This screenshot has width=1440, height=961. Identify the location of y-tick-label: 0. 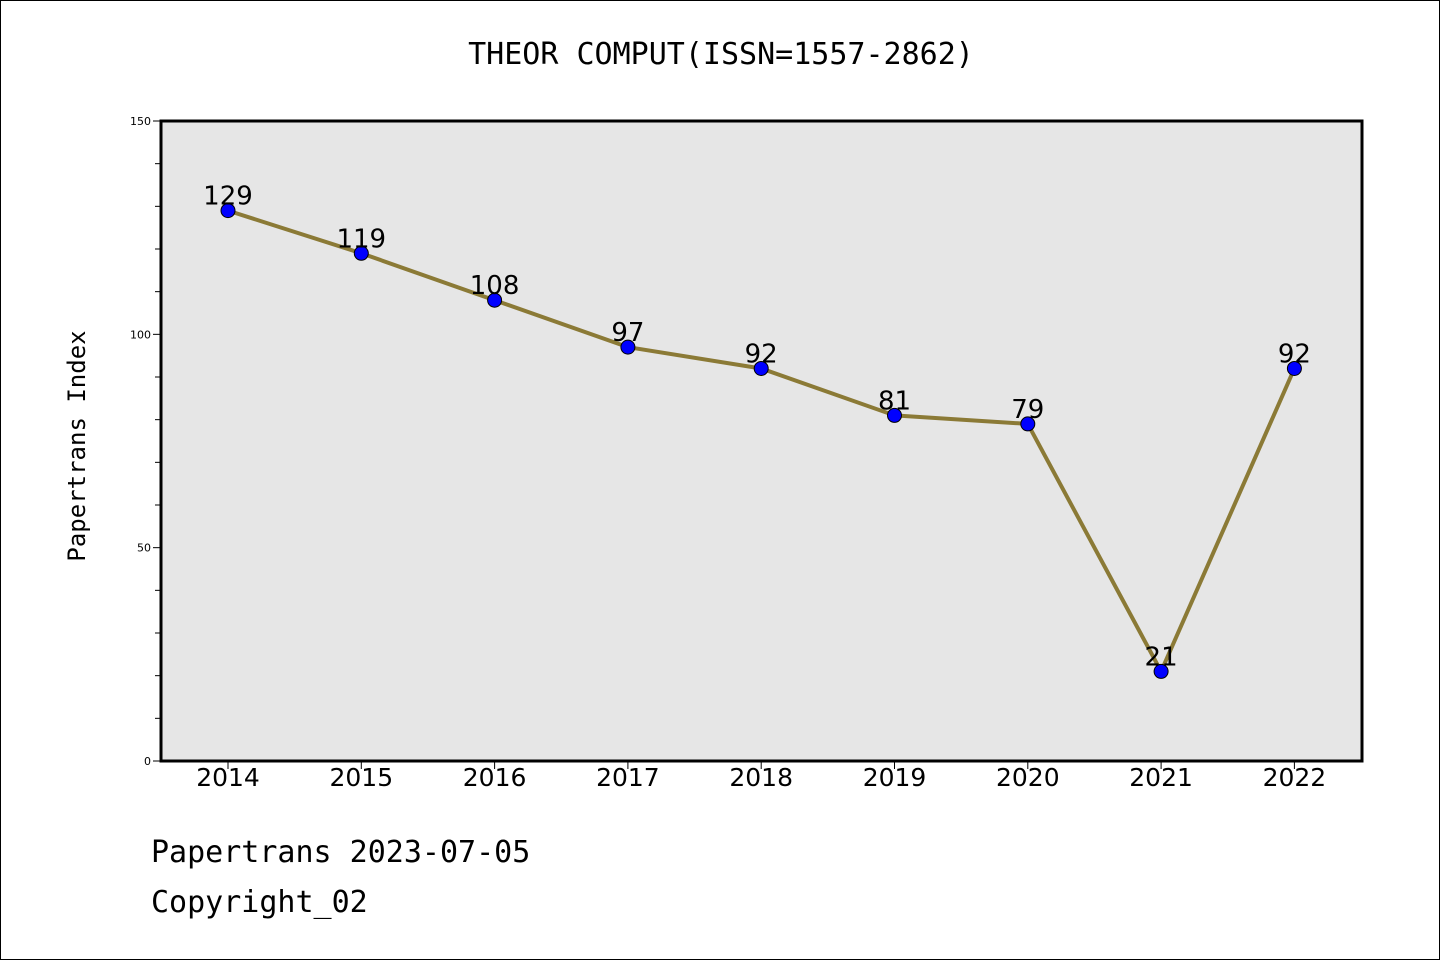
(147, 761).